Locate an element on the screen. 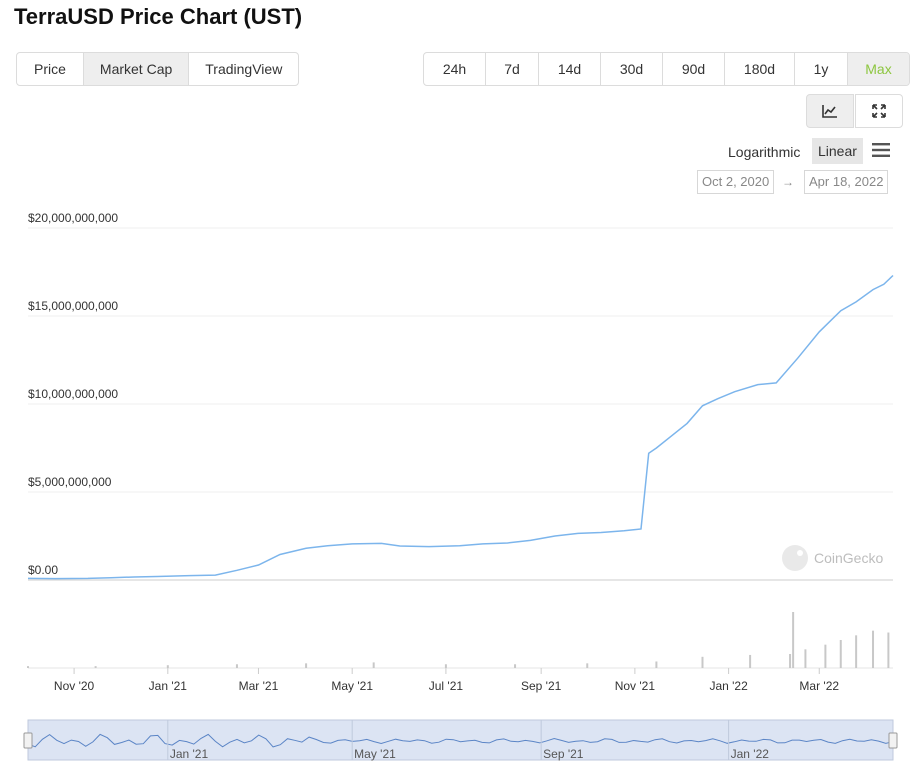 Image resolution: width=914 pixels, height=771 pixels. x-tick-label: Nov '20 is located at coordinates (74, 686).